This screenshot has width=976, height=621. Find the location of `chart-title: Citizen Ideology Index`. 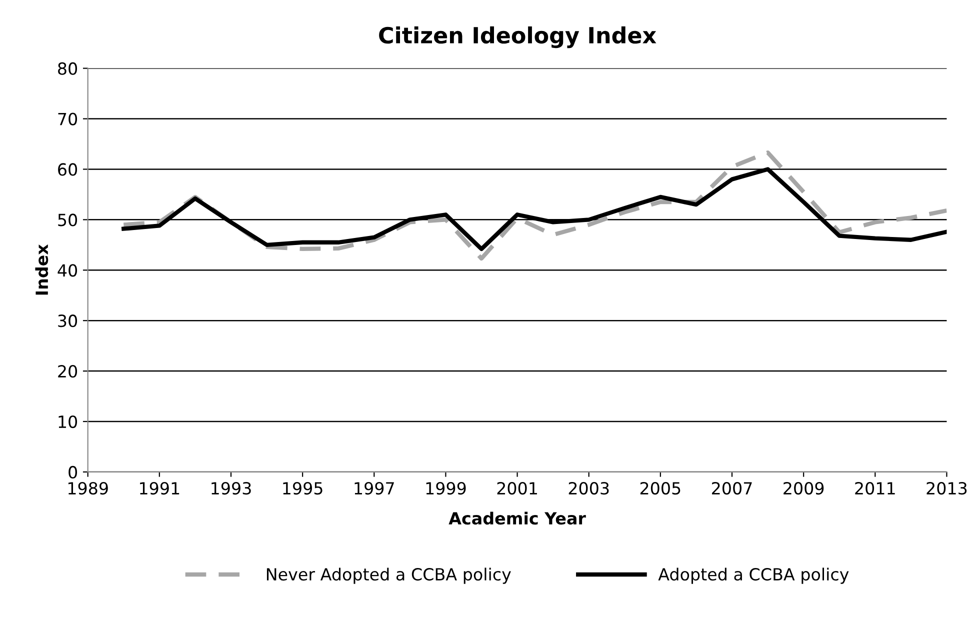

chart-title: Citizen Ideology Index is located at coordinates (517, 37).